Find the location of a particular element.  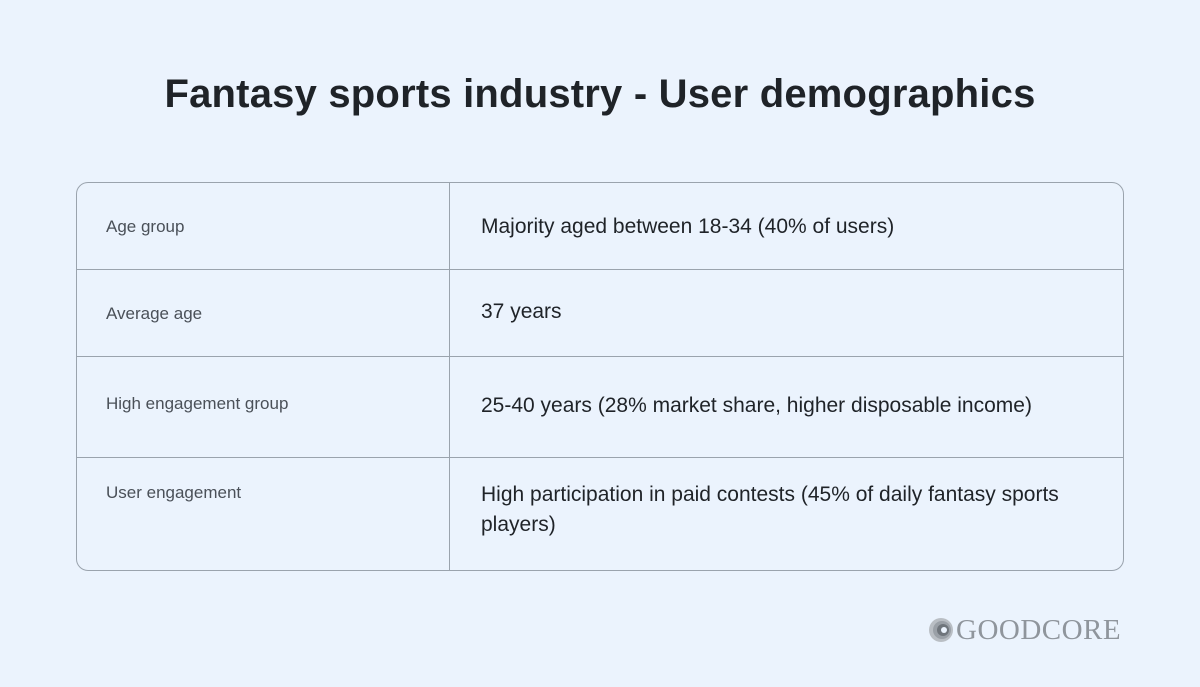

row-value: 37 years is located at coordinates (521, 311).